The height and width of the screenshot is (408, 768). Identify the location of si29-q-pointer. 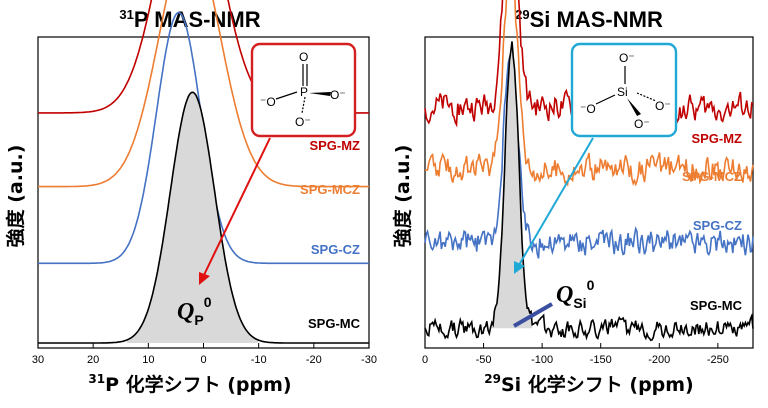
(533, 315).